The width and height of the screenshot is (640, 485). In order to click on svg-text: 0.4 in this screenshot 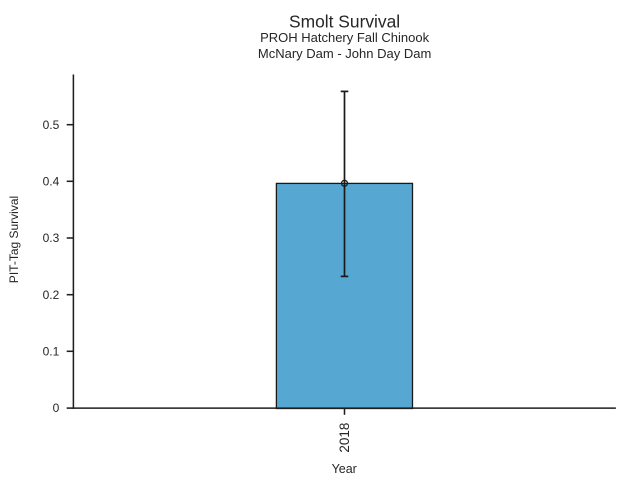, I will do `click(51, 181)`.